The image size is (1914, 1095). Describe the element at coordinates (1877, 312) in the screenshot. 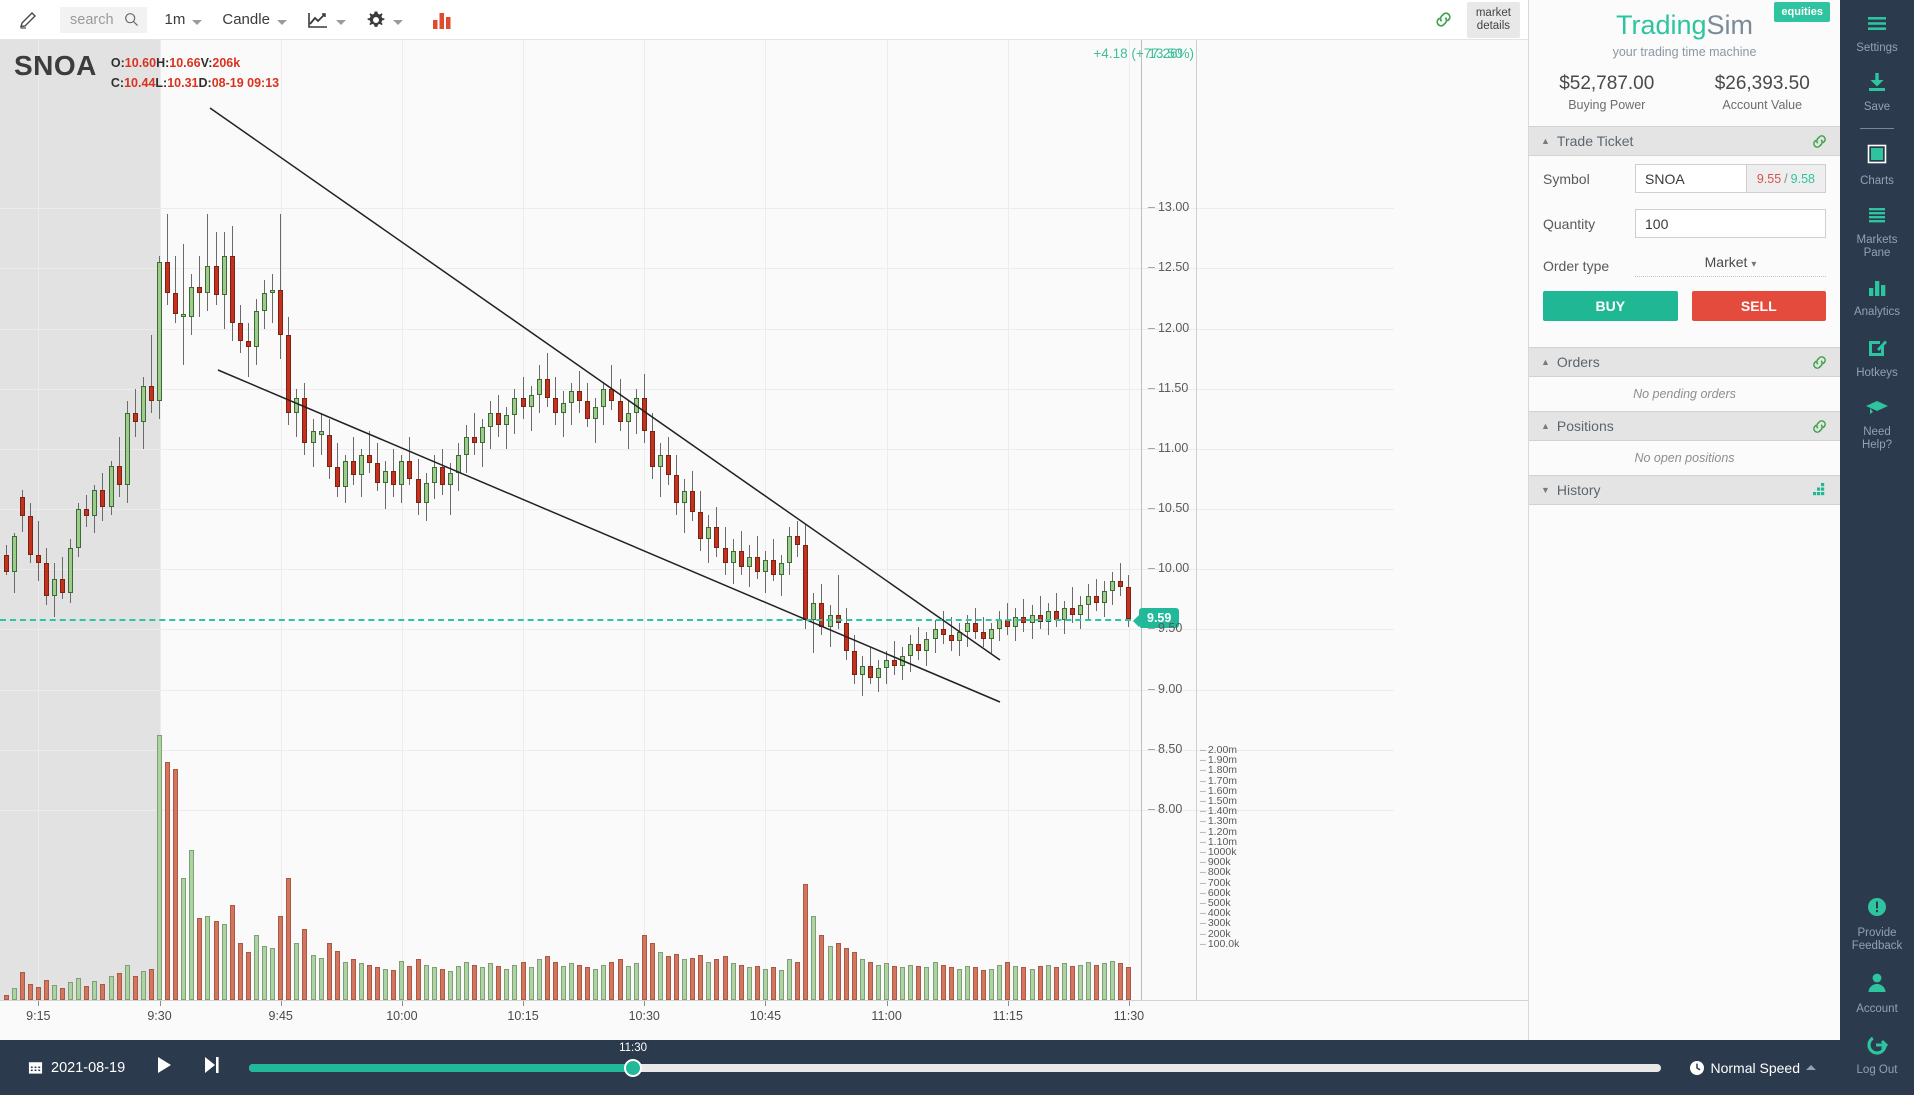

I see `rail-label-analytics: Analytics` at that location.